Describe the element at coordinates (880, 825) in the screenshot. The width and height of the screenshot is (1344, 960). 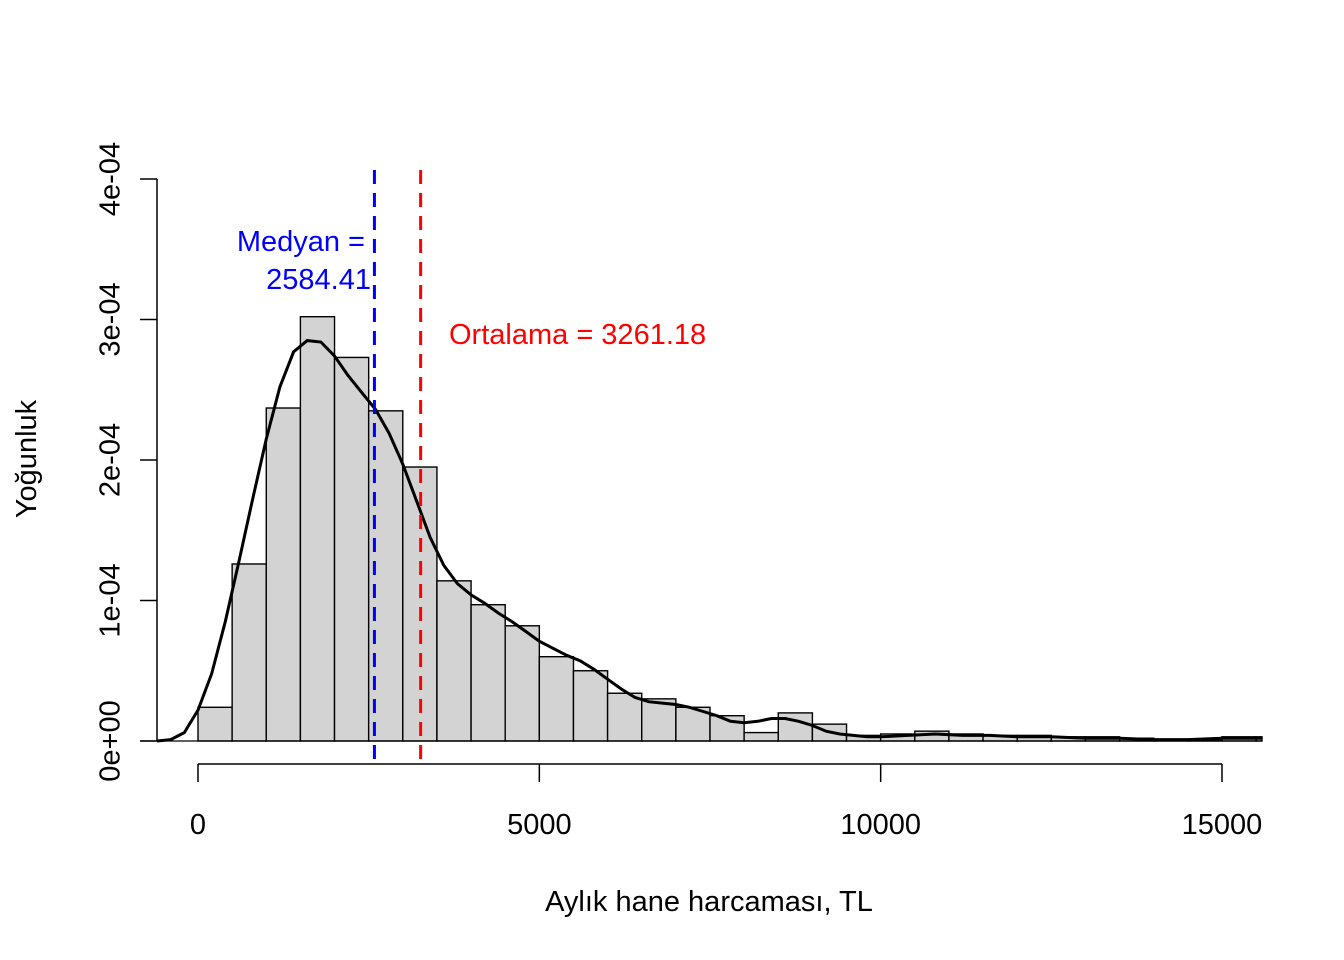
I see `x-tick-label: 10000` at that location.